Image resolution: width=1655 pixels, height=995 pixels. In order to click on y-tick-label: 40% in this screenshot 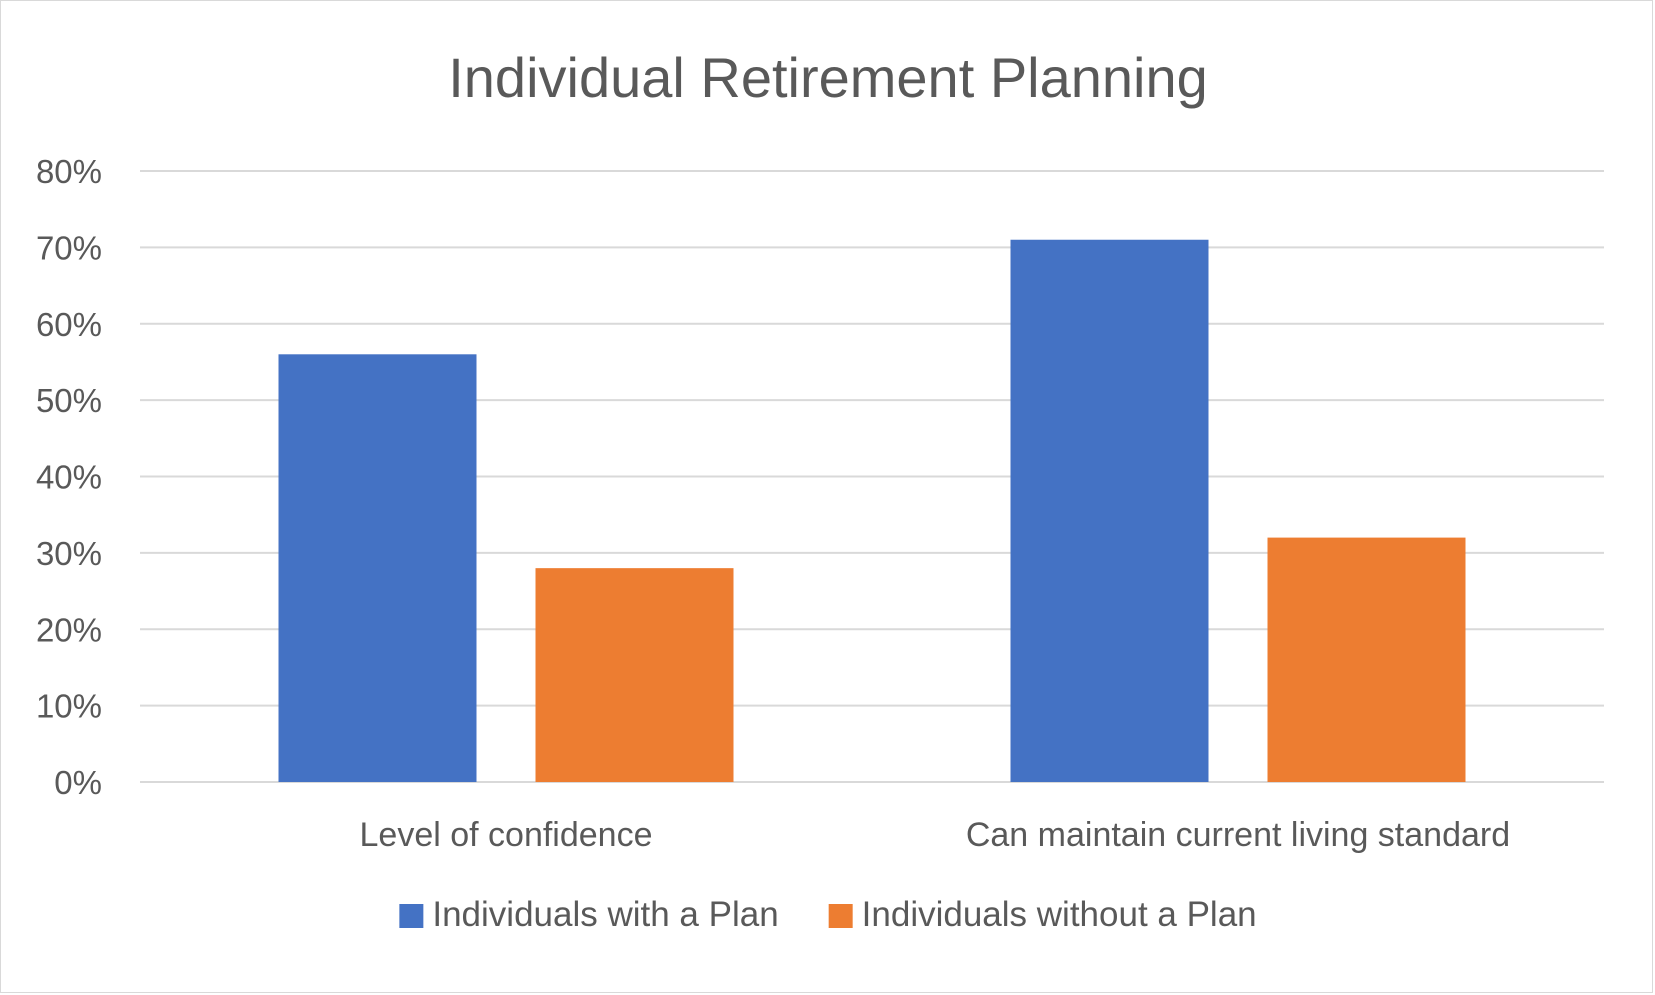, I will do `click(69, 477)`.